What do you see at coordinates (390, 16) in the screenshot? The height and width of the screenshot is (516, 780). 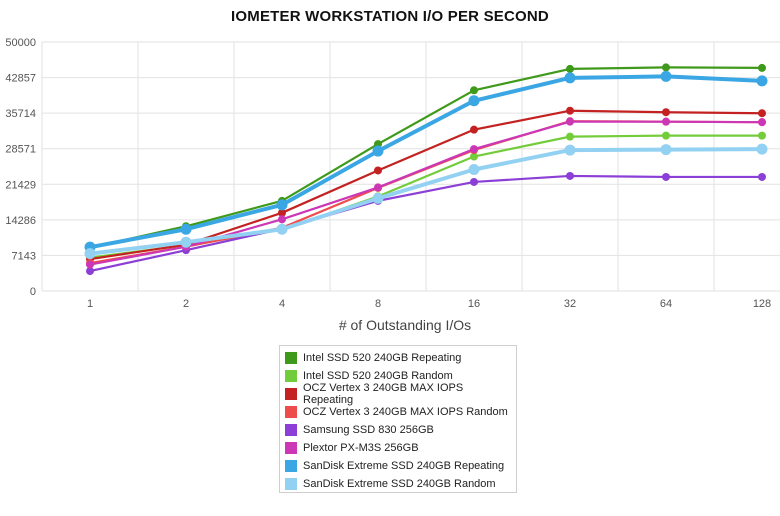 I see `chart-title: IOMETER WORKSTATION I/O PER SECOND` at bounding box center [390, 16].